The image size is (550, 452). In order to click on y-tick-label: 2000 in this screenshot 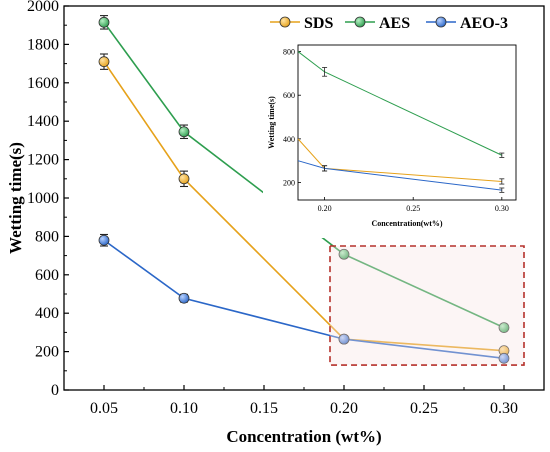, I will do `click(43, 7)`.